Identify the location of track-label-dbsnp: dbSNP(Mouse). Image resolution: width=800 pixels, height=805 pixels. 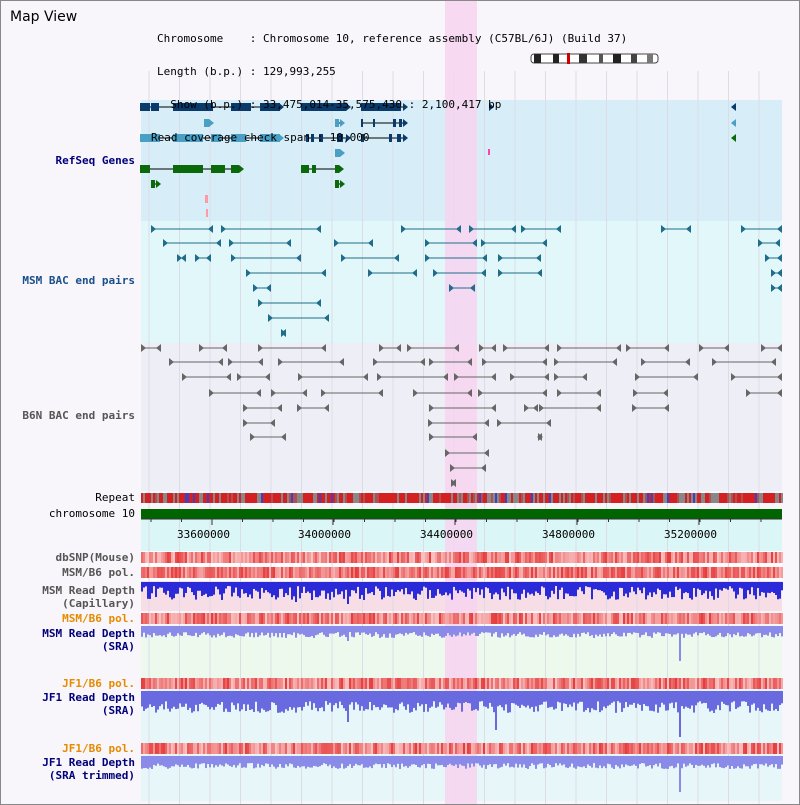
(95, 557).